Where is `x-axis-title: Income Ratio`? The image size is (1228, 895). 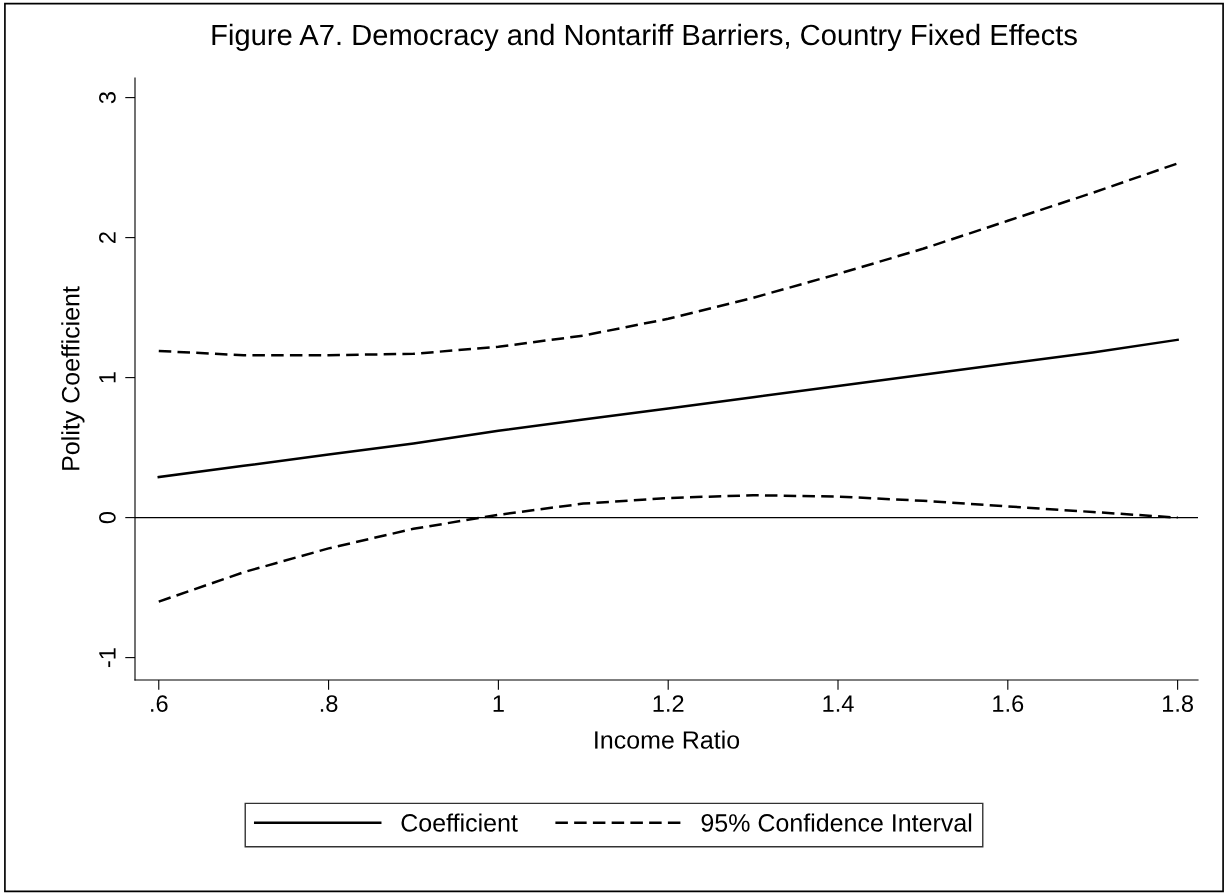 x-axis-title: Income Ratio is located at coordinates (667, 739).